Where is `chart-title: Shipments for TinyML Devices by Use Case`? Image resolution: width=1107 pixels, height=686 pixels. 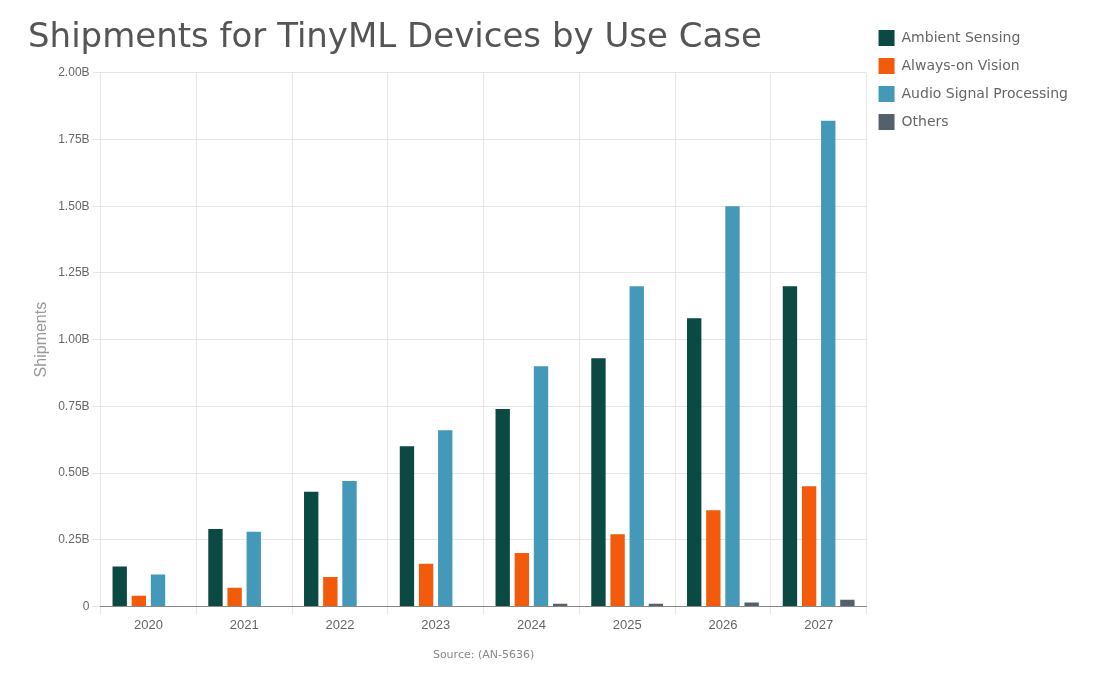 chart-title: Shipments for TinyML Devices by Use Case is located at coordinates (395, 35).